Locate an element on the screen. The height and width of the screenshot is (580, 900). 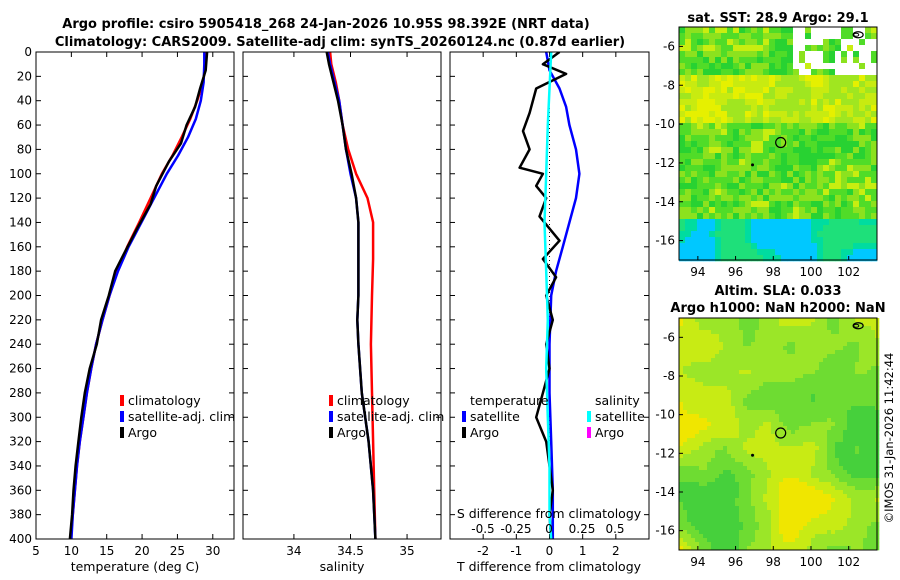
x-tick-label: 98 is located at coordinates (773, 562).